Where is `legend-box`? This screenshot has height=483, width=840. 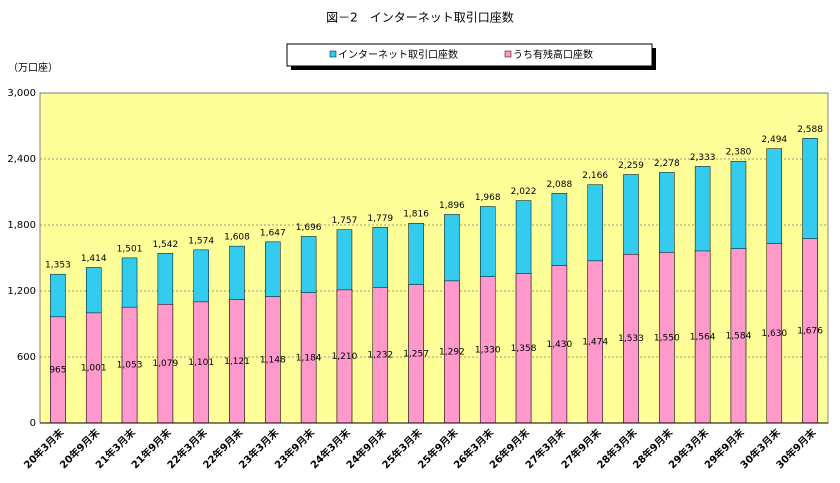 legend-box is located at coordinates (469, 55).